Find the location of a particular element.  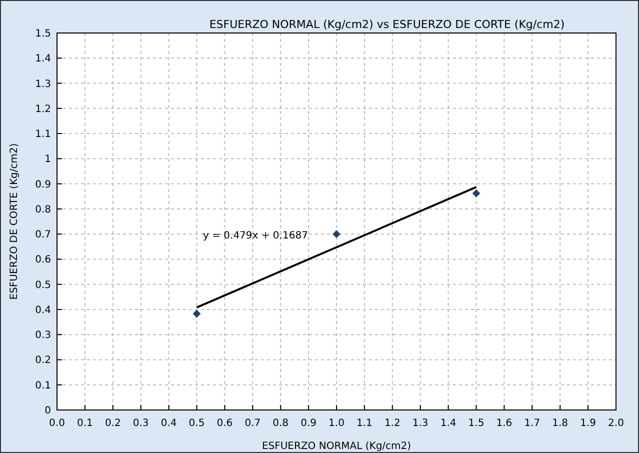

y-tick-label: 1.2 is located at coordinates (43, 109).